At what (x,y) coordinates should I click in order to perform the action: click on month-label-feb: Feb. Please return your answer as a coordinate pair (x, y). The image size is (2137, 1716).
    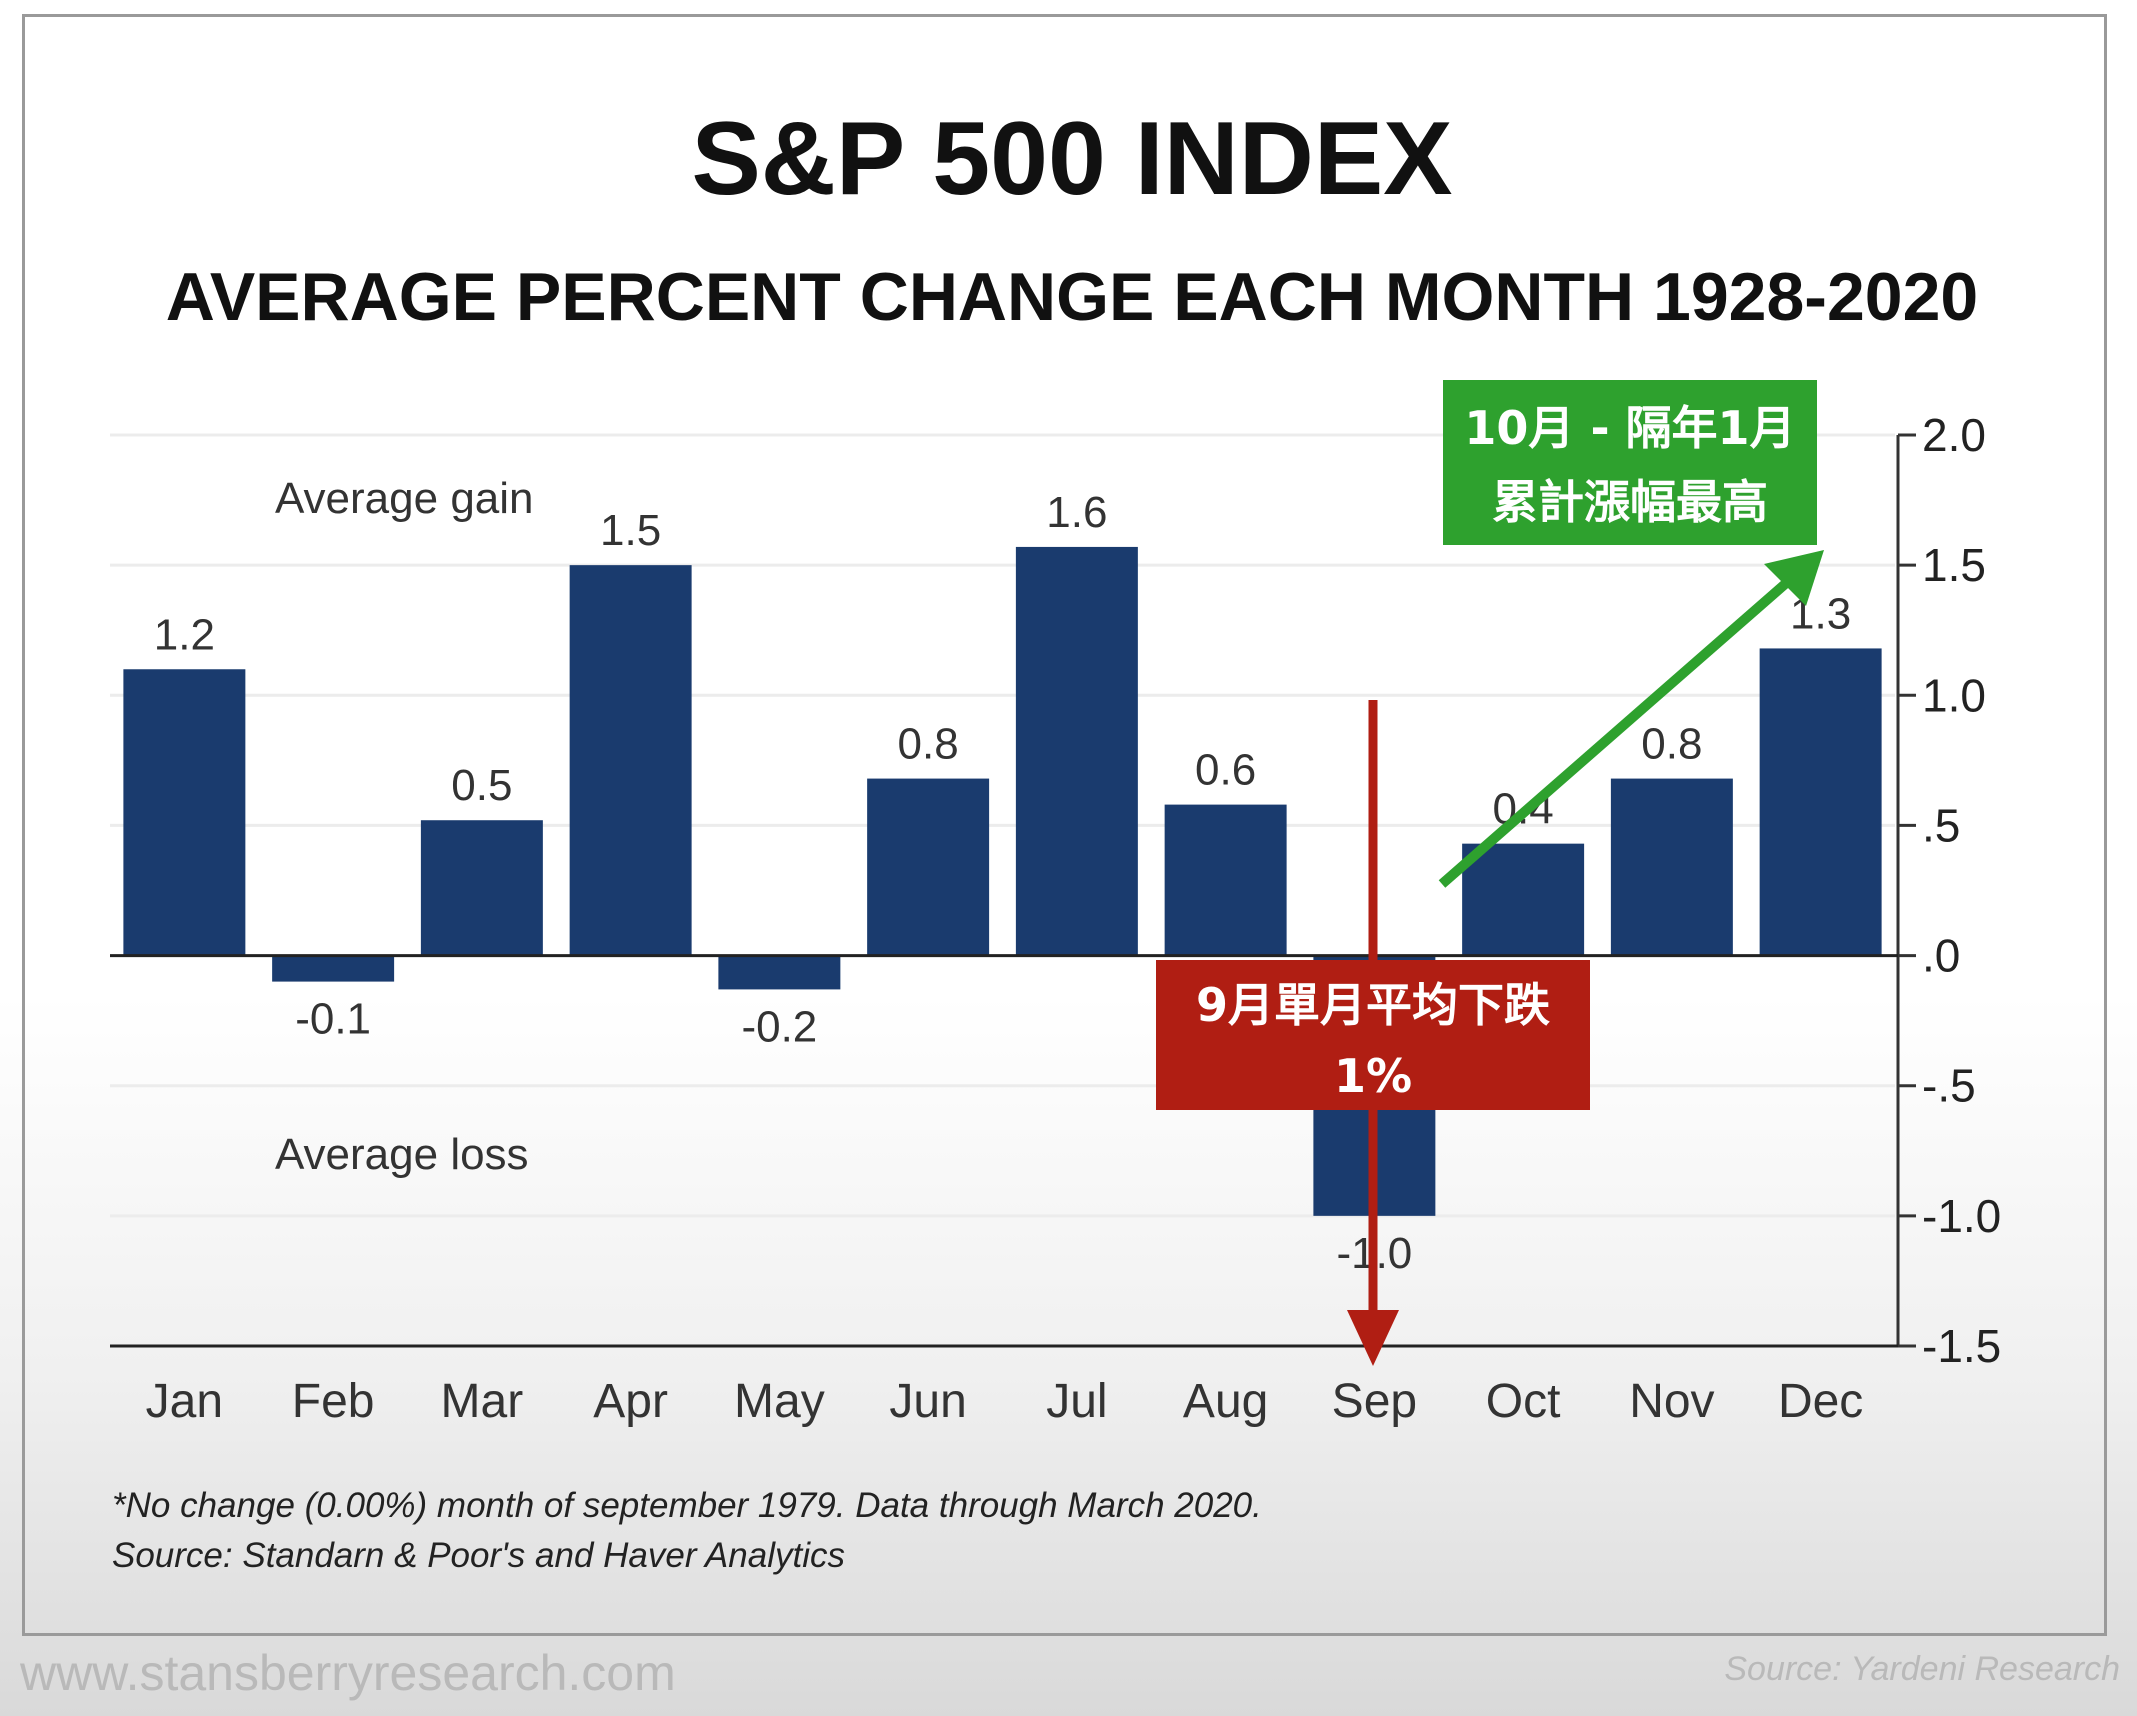
    Looking at the image, I should click on (333, 1401).